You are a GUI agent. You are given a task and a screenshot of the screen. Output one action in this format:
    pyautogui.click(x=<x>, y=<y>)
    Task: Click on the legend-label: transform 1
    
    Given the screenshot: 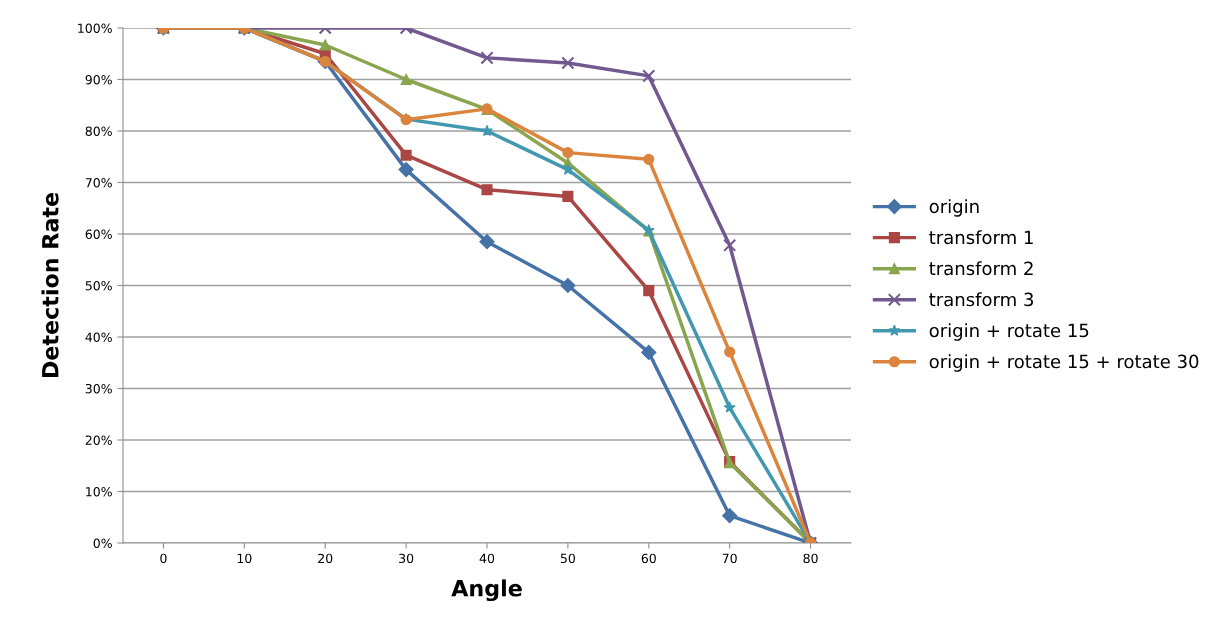 What is the action you would take?
    pyautogui.click(x=981, y=237)
    